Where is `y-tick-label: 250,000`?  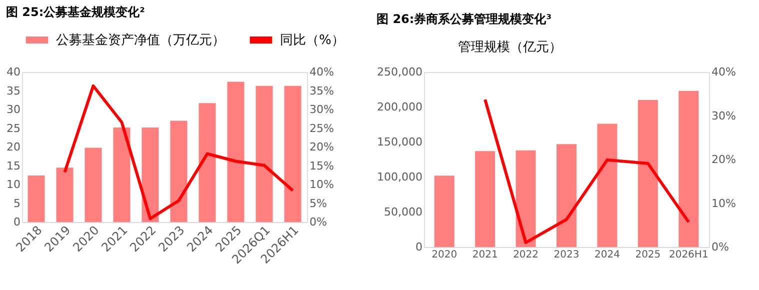 y-tick-label: 250,000 is located at coordinates (399, 72).